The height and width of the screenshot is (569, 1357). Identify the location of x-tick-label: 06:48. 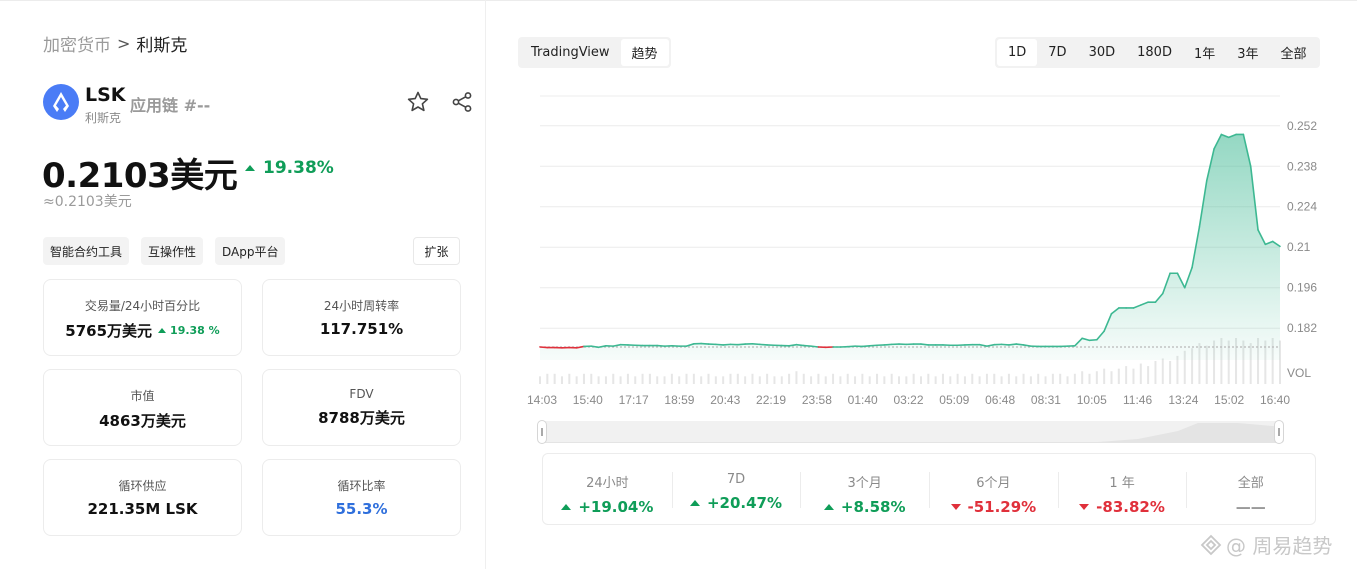
(1000, 400).